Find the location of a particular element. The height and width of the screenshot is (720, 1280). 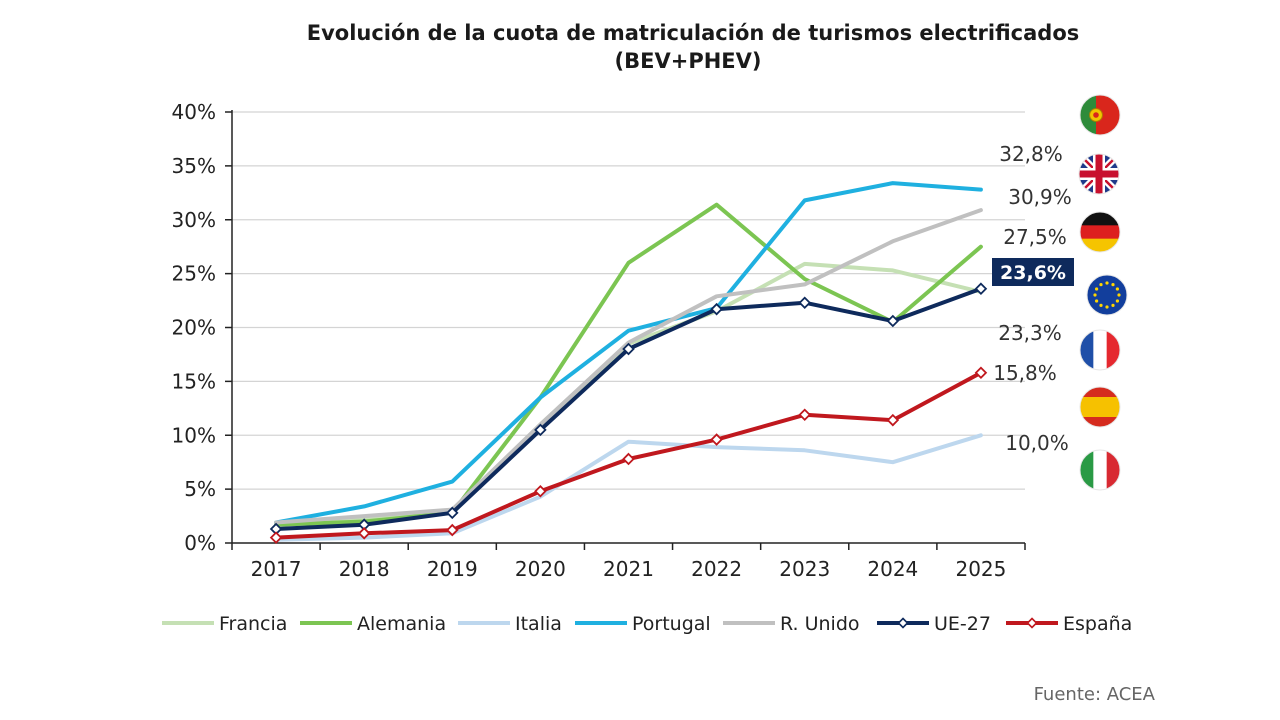

italy-flag is located at coordinates (1100, 470).